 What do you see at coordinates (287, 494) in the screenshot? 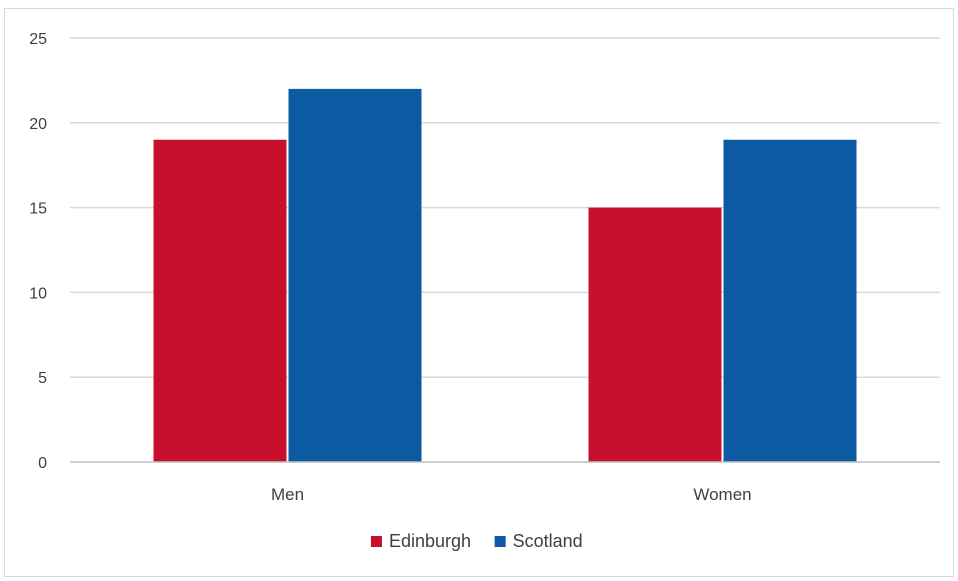
I see `x-category-label: Men` at bounding box center [287, 494].